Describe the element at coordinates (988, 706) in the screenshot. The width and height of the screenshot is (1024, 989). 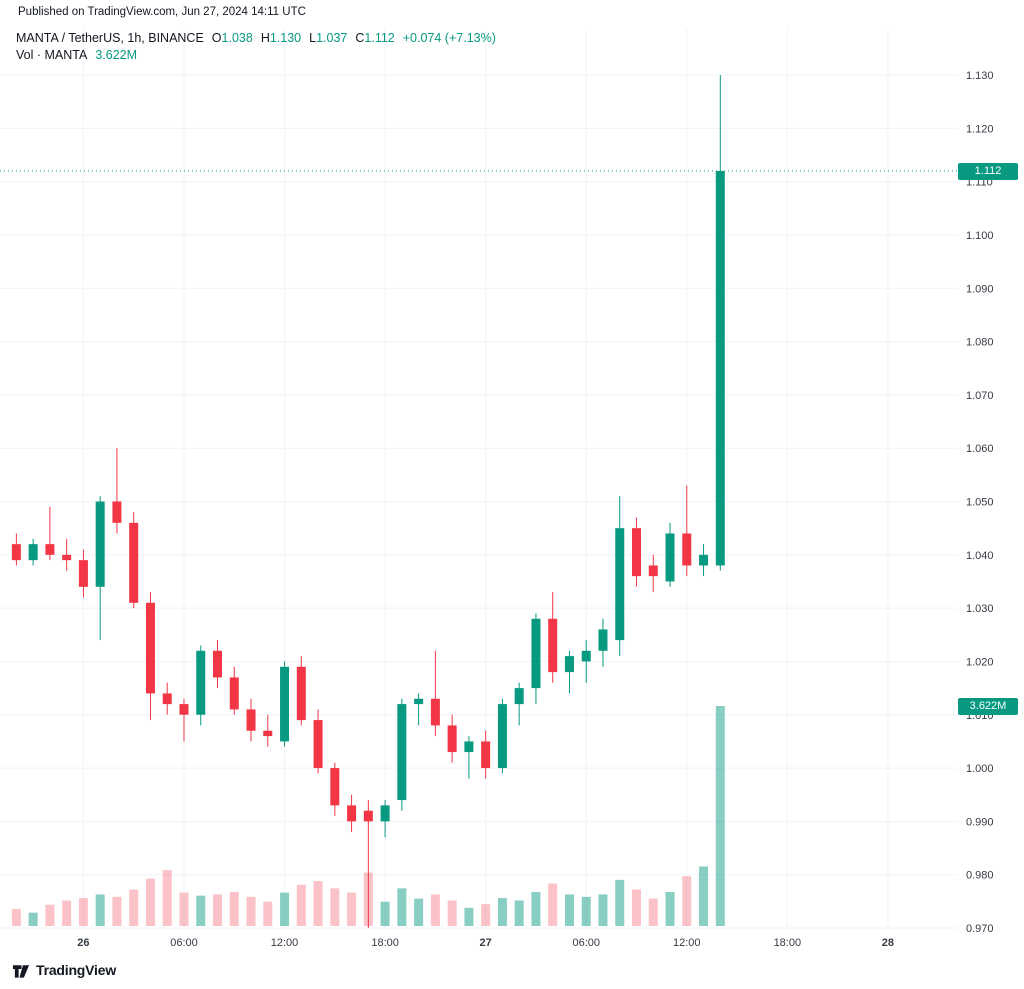
I see `volume-badge: 3.622M` at that location.